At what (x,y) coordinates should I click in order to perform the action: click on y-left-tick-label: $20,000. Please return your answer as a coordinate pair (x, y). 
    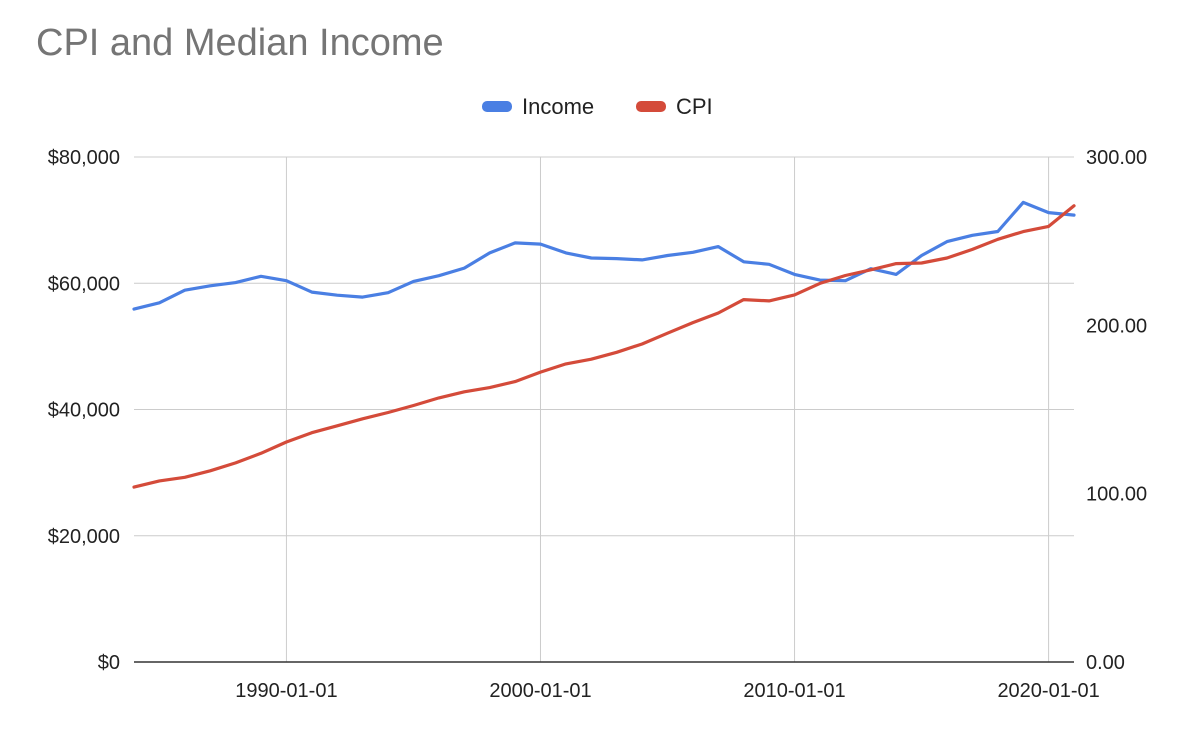
    Looking at the image, I should click on (84, 537).